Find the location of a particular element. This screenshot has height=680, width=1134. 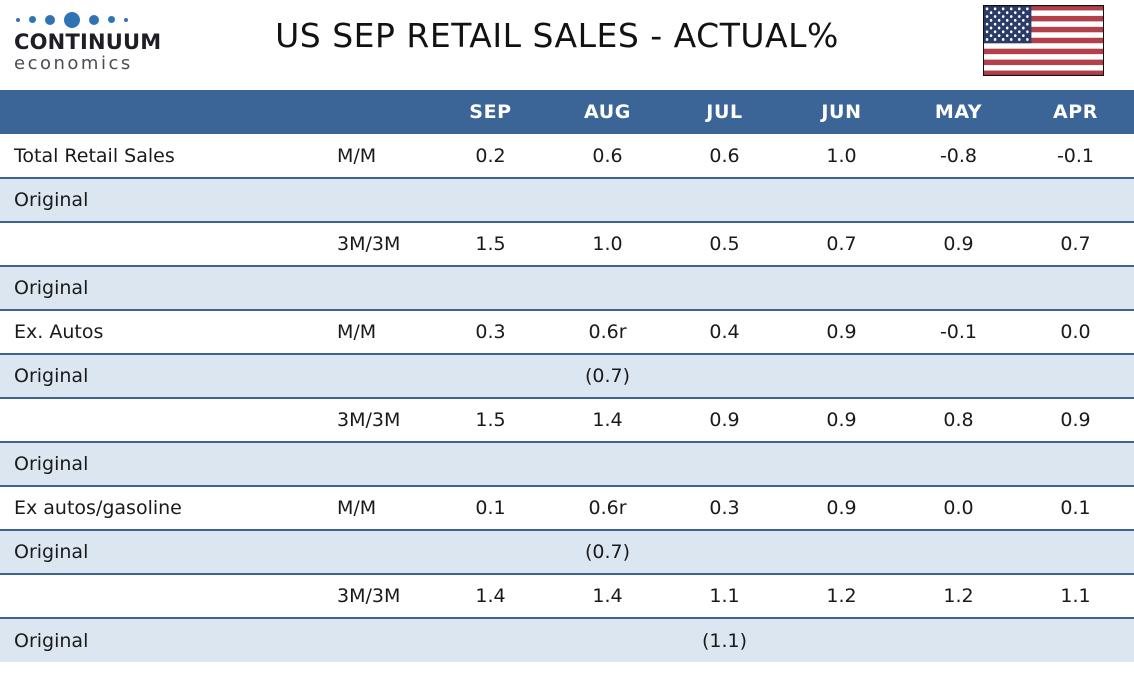

column-header-period is located at coordinates (376, 112).